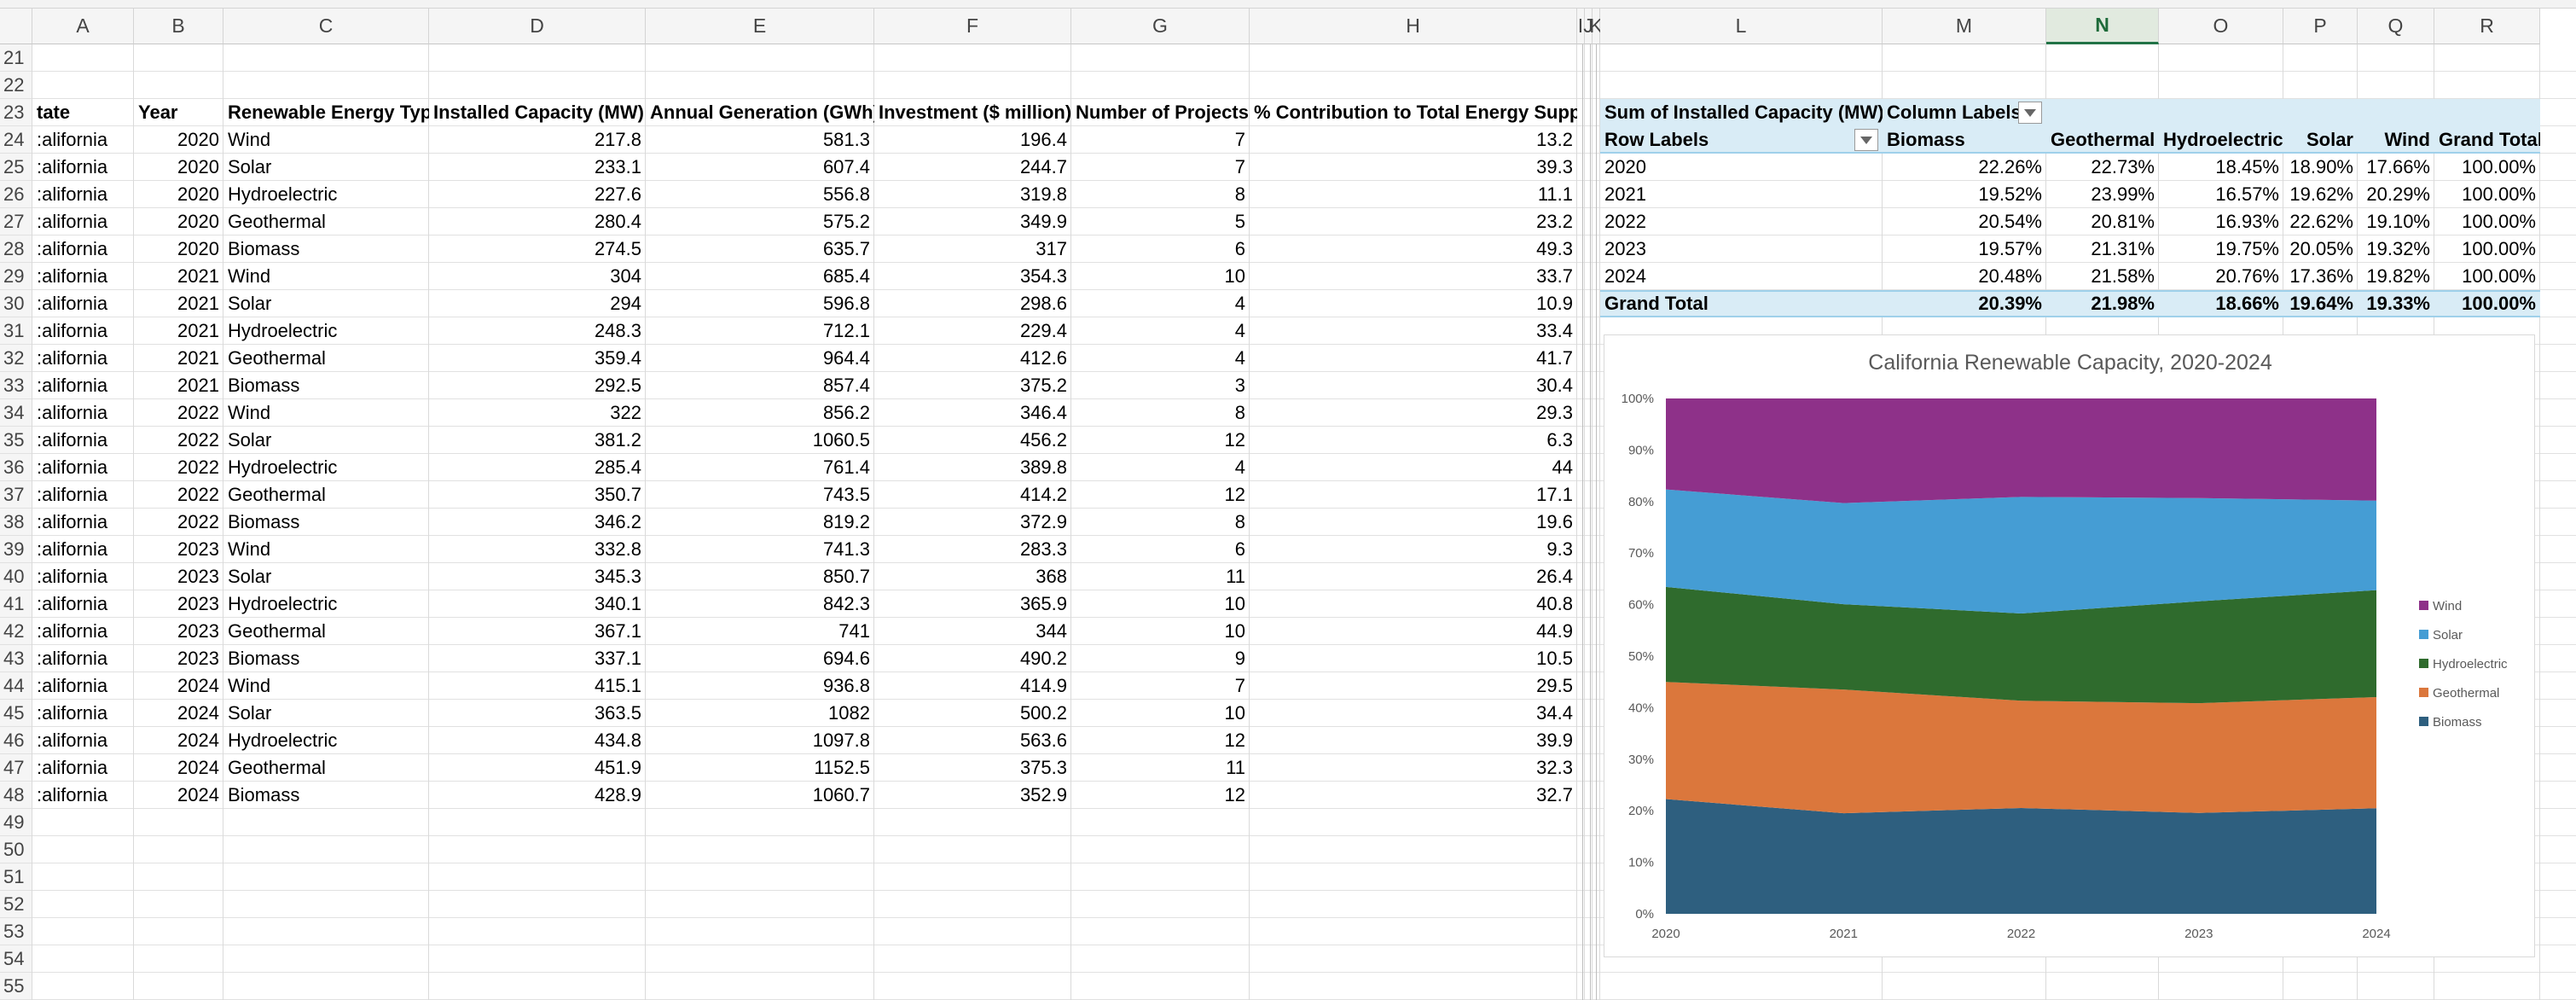 The height and width of the screenshot is (1000, 2576). What do you see at coordinates (846, 194) in the screenshot?
I see `table-cell: 556.8` at bounding box center [846, 194].